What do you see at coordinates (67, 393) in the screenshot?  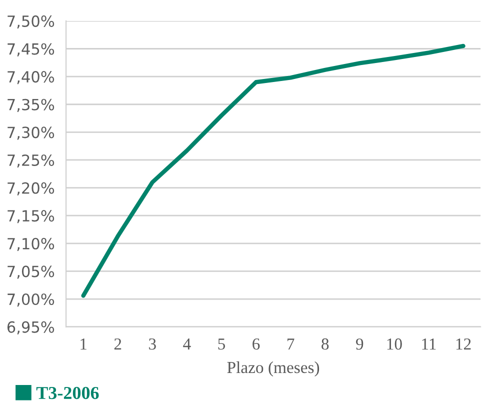 I see `legend-label: T3-2006` at bounding box center [67, 393].